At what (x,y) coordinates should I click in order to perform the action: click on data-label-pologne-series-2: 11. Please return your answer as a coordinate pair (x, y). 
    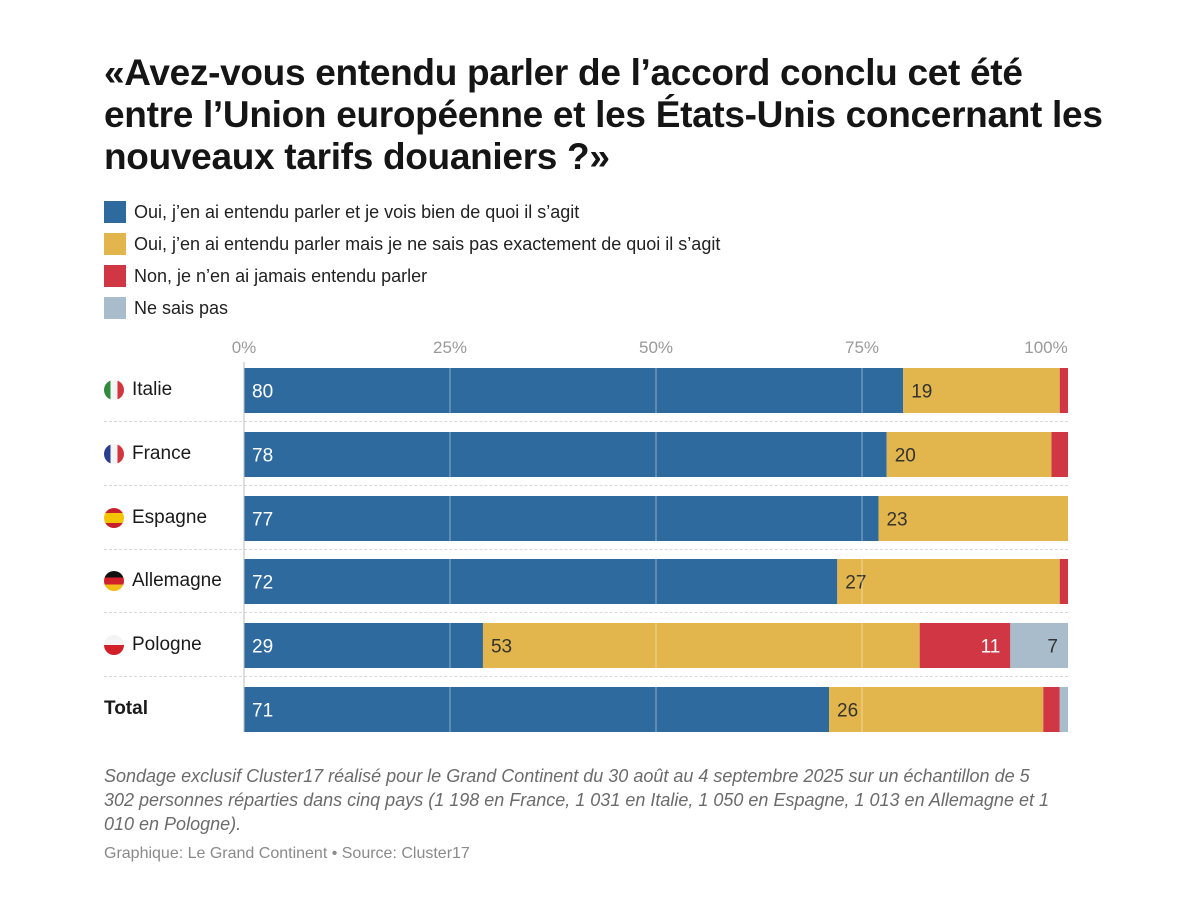
    Looking at the image, I should click on (991, 647).